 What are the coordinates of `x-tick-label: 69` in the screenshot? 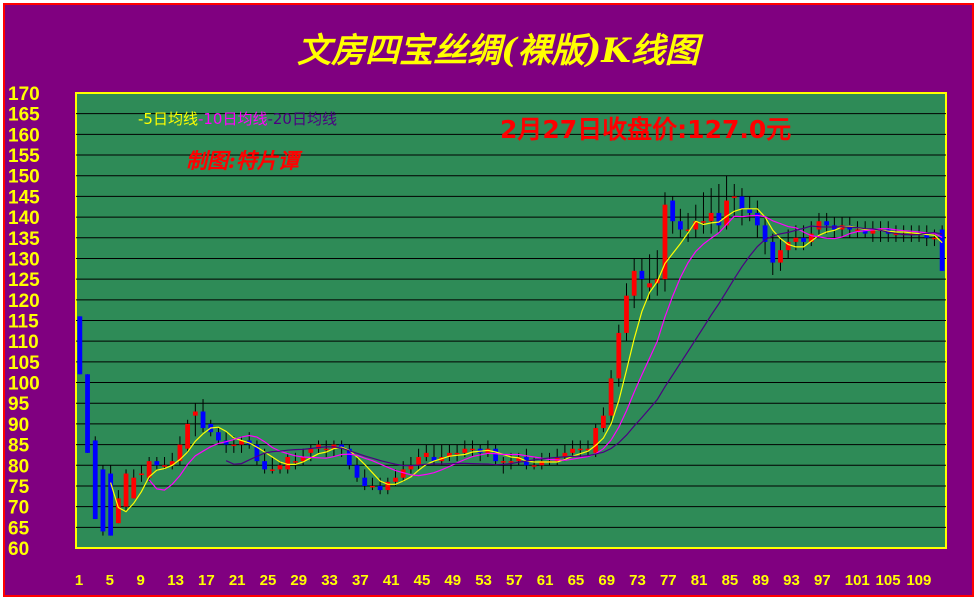 It's located at (606, 580).